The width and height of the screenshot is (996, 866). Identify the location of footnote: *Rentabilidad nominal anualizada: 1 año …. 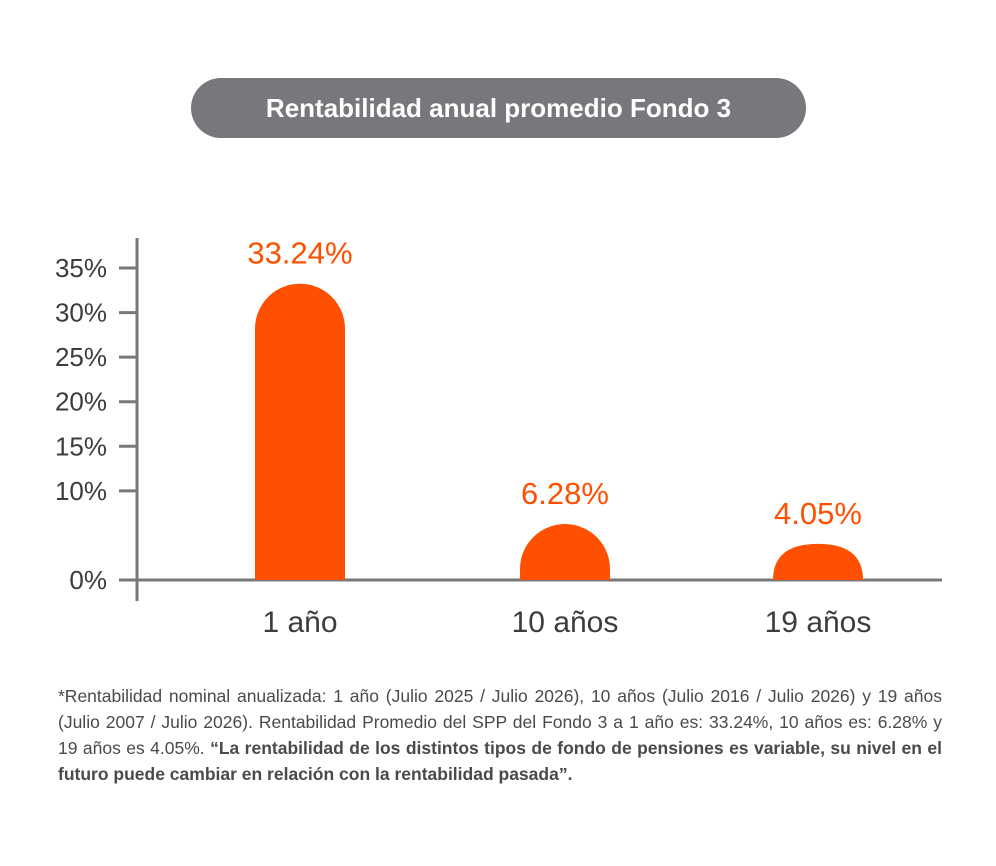
(500, 735).